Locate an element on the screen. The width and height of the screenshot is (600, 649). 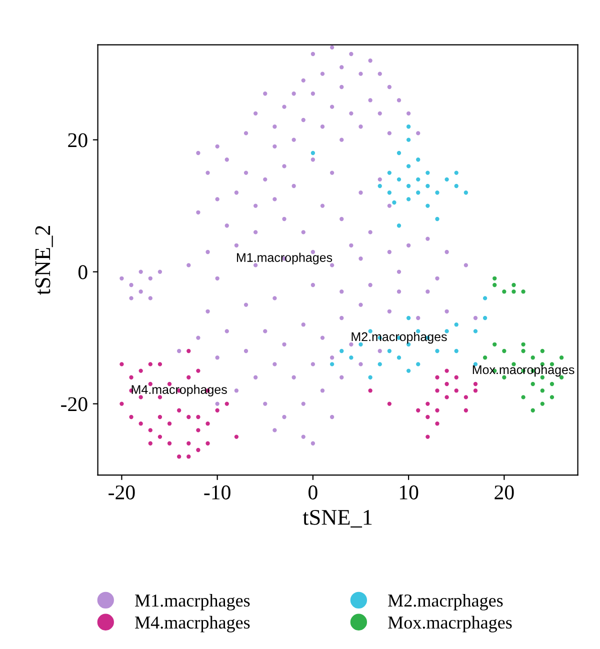
legend-label: M4.macrphages is located at coordinates (192, 624).